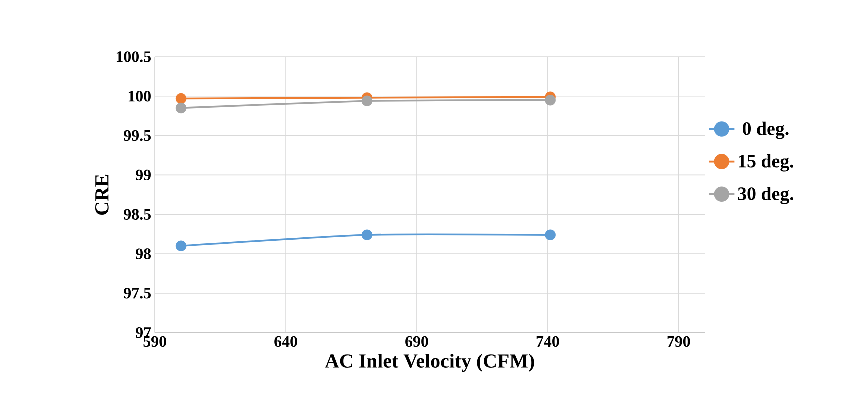 This screenshot has height=410, width=861. What do you see at coordinates (766, 195) in the screenshot?
I see `legend-label: 30 deg.` at bounding box center [766, 195].